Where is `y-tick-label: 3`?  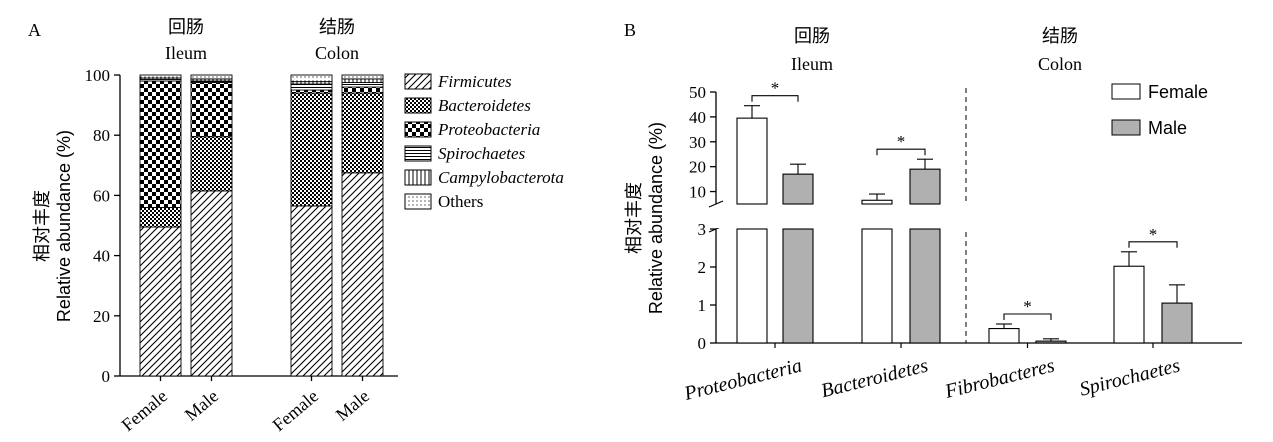 y-tick-label: 3 is located at coordinates (702, 229).